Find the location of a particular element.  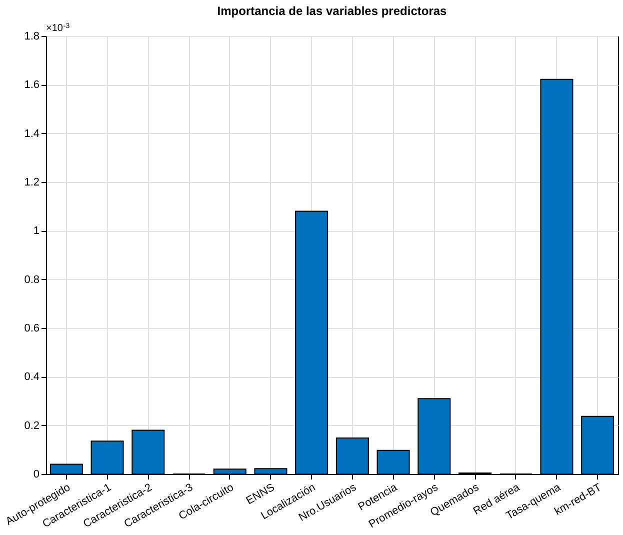

y-tick-label: 1.8 is located at coordinates (32, 36).